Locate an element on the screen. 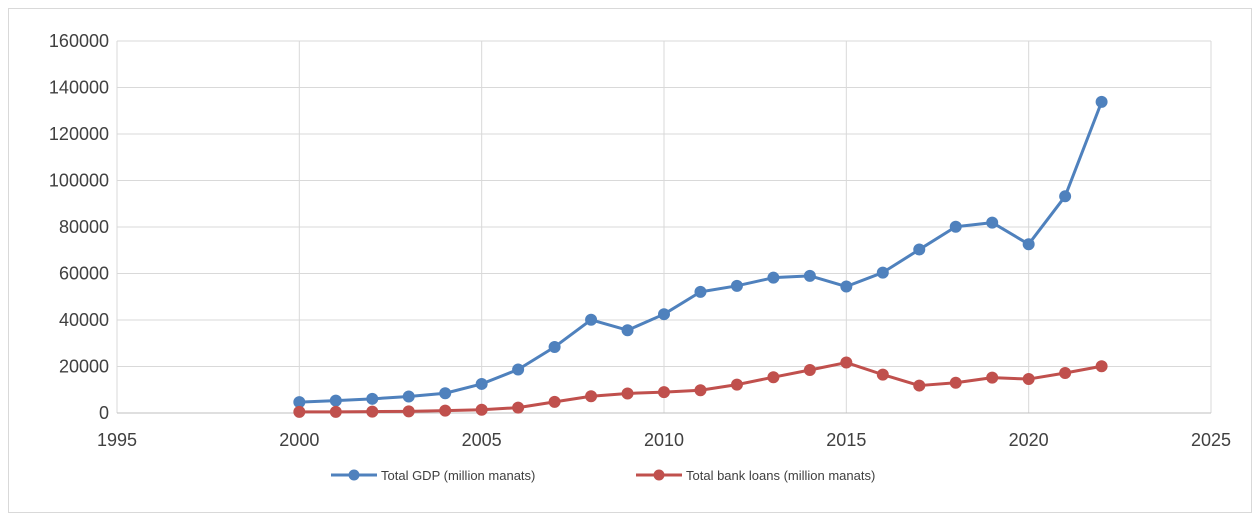 The image size is (1260, 521). y-tick-label: 60000 is located at coordinates (84, 274).